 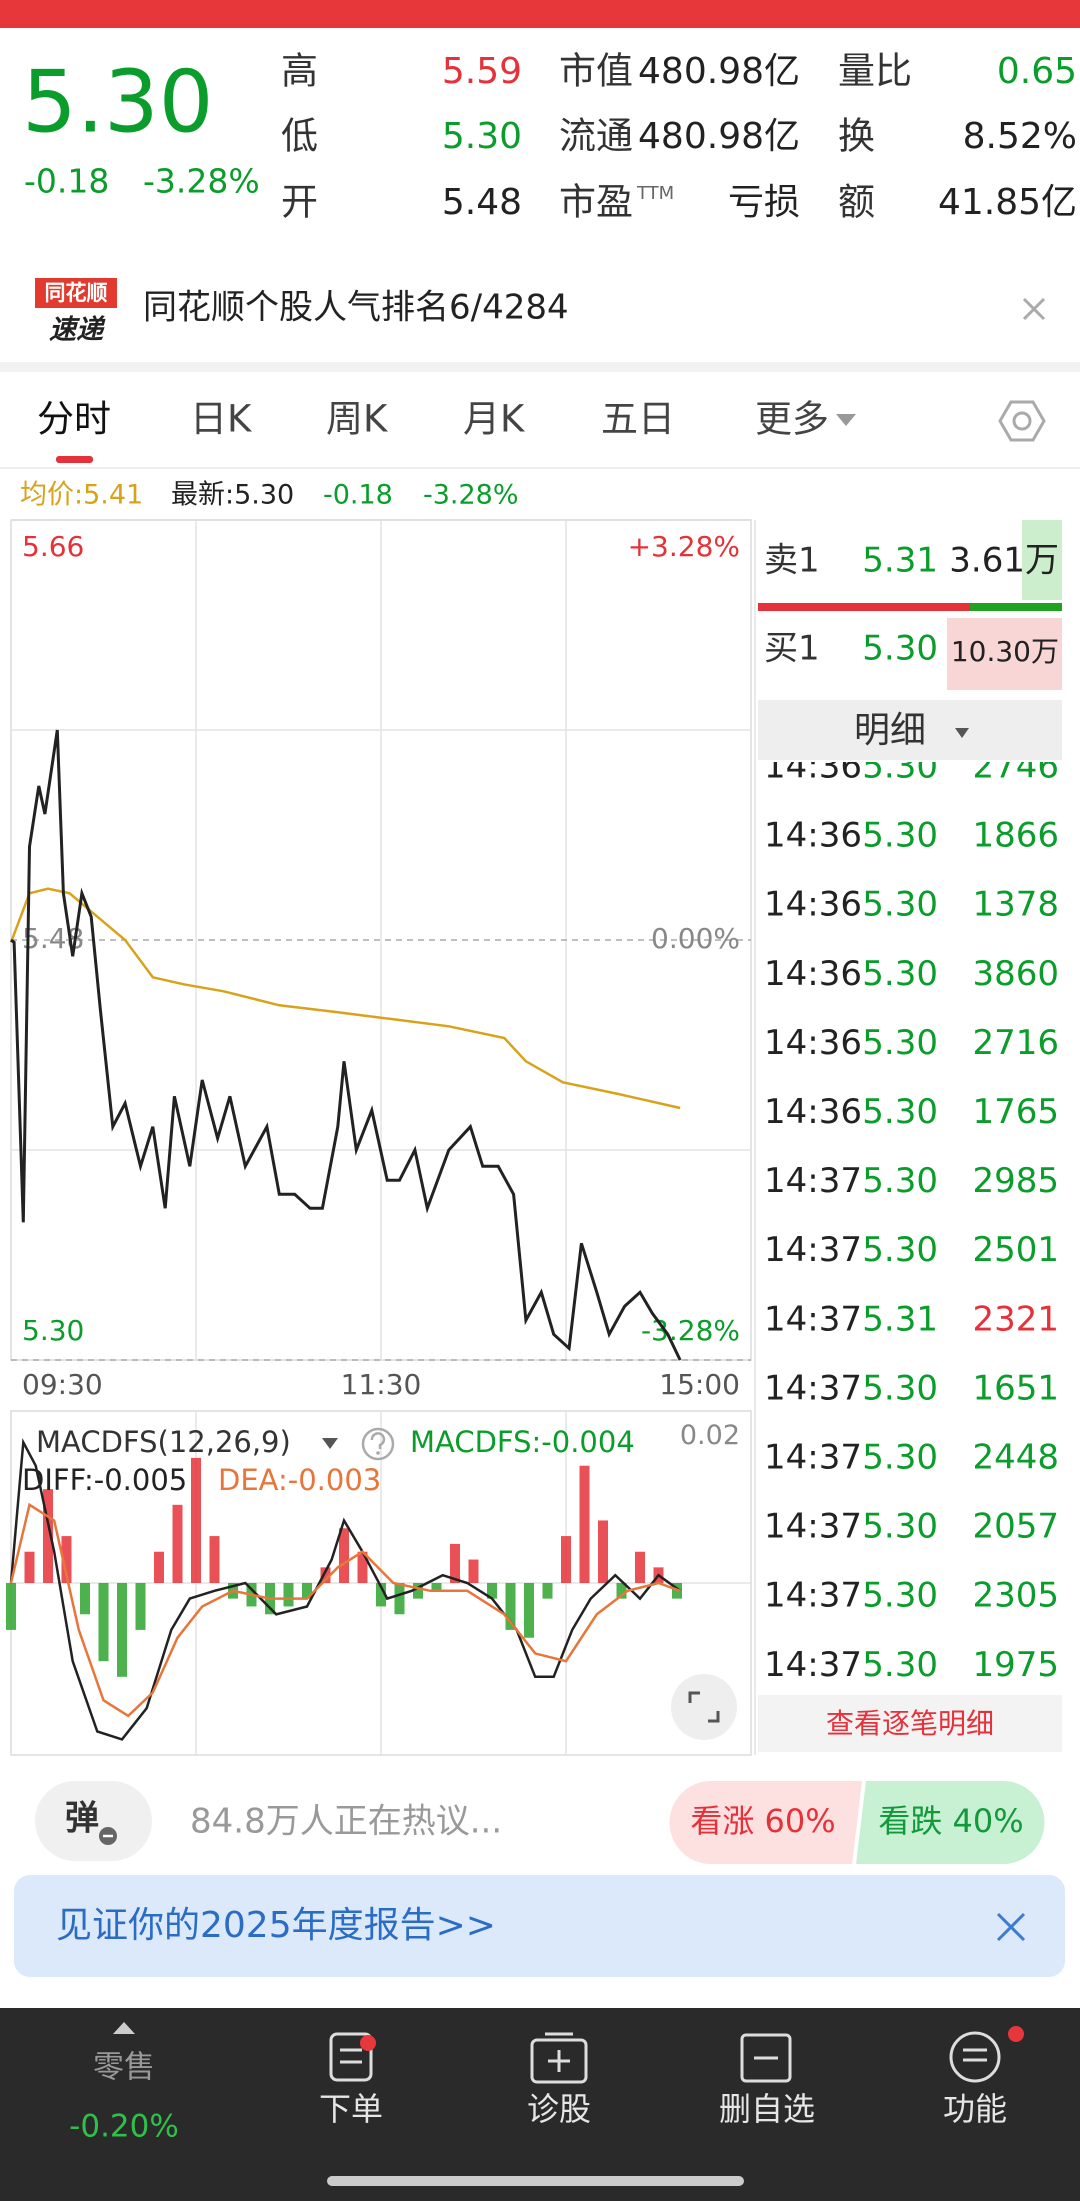 I want to click on up-button, so click(x=766, y=1822).